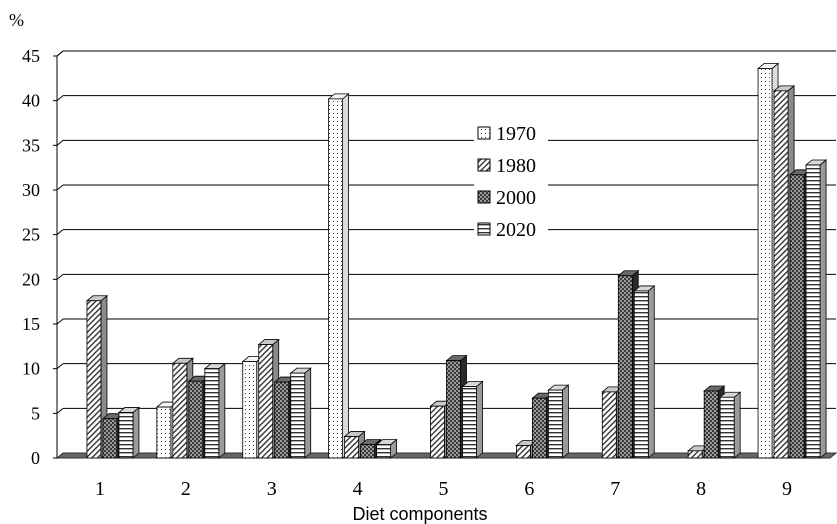 This screenshot has height=524, width=837. I want to click on legend-label: 2000, so click(516, 198).